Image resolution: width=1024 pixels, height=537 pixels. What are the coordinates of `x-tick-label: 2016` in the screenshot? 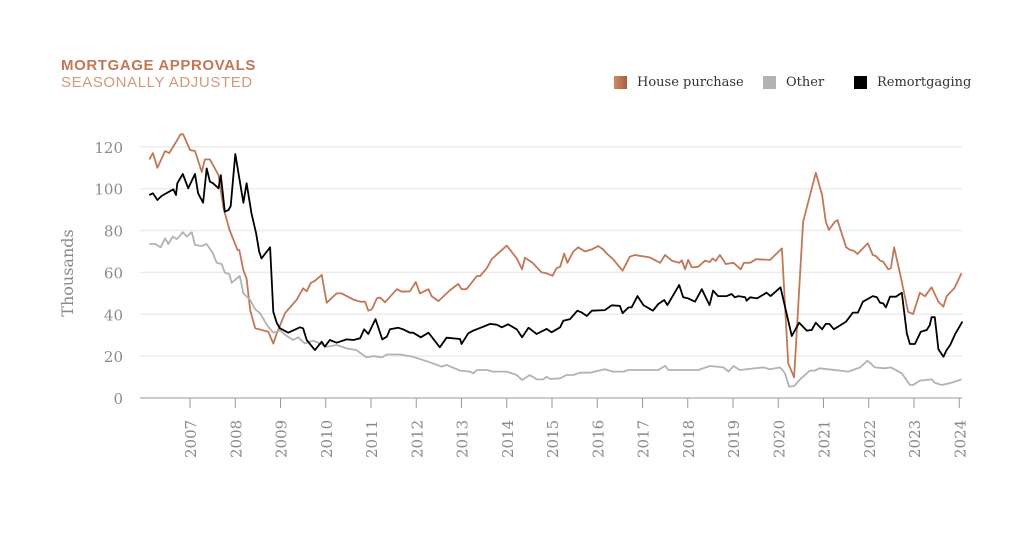 It's located at (598, 439).